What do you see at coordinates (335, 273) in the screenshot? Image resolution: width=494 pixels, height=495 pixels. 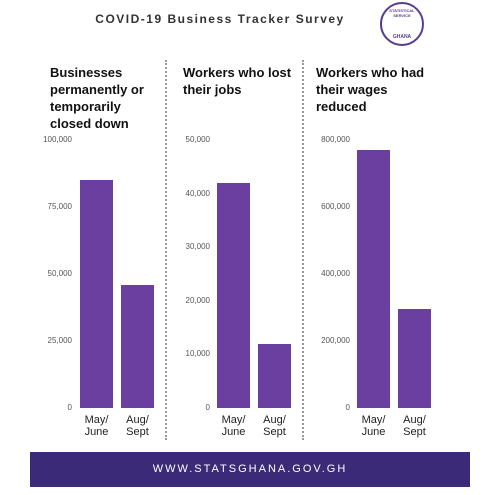 I see `y-tick-label: 400,000` at bounding box center [335, 273].